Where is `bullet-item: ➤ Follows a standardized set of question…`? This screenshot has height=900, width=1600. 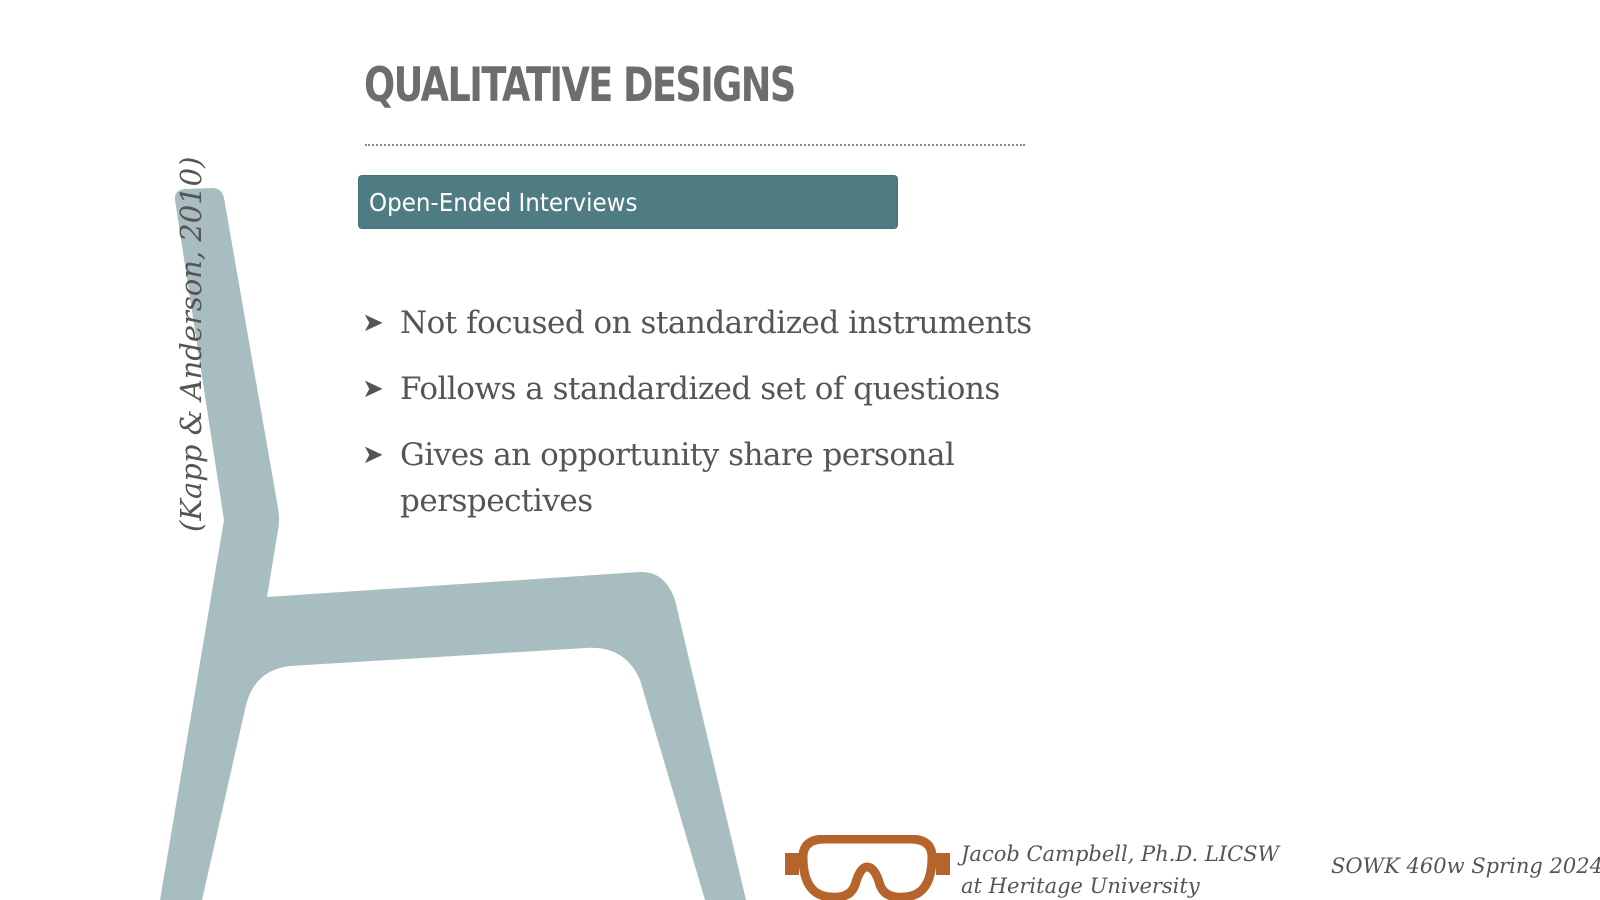
bullet-item: ➤ Follows a standardized set of question… is located at coordinates (710, 389).